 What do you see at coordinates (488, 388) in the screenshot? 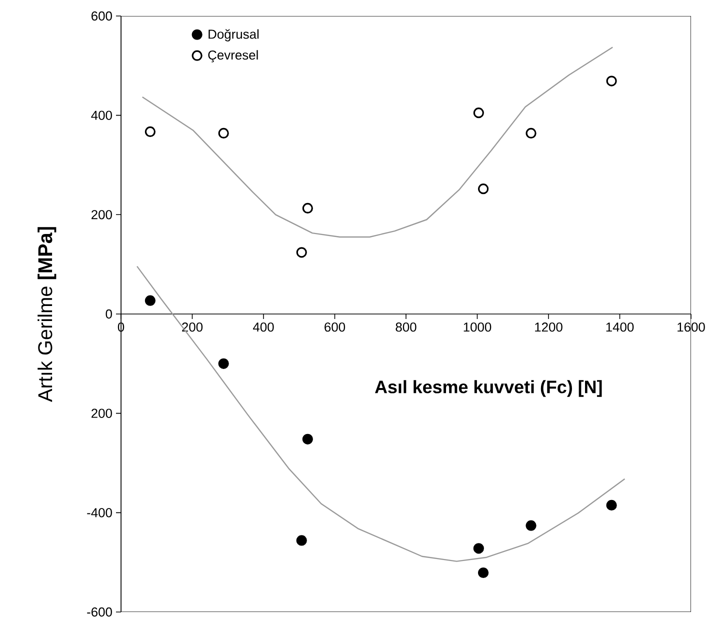
I see `x-axis-title: Asıl kesme kuvveti (Fc) [N]` at bounding box center [488, 388].